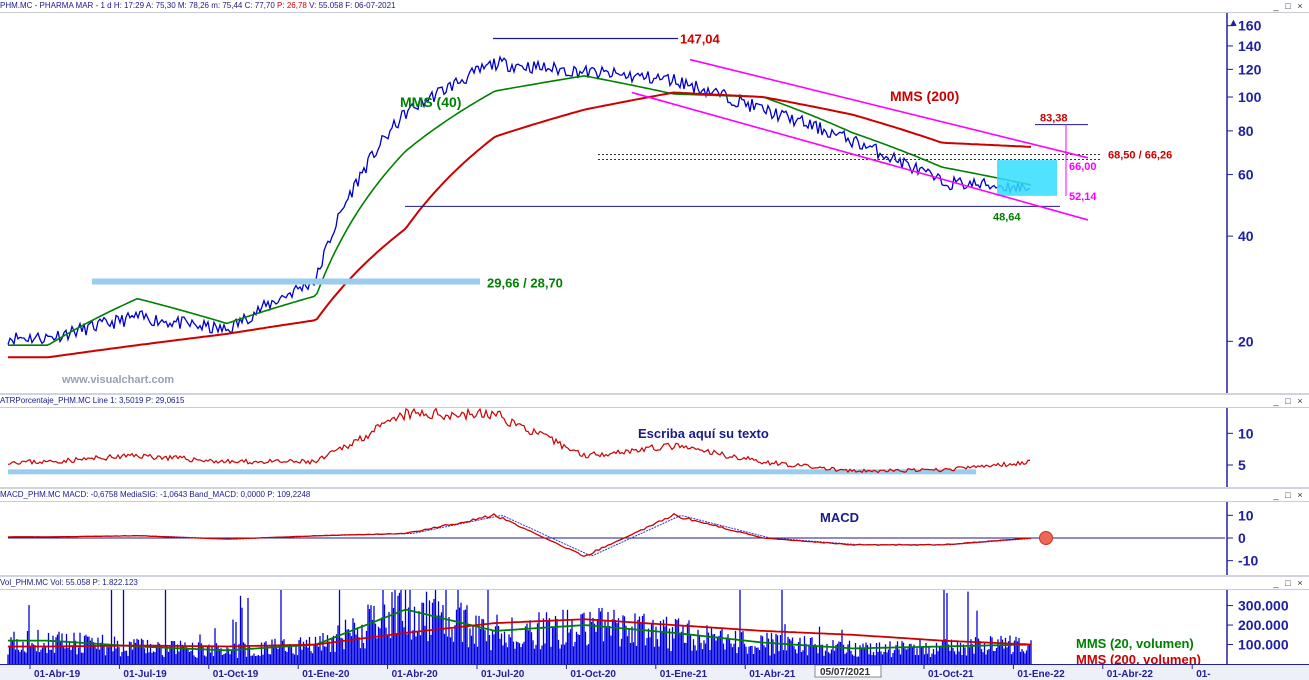  I want to click on peak-label: 147,04, so click(700, 38).